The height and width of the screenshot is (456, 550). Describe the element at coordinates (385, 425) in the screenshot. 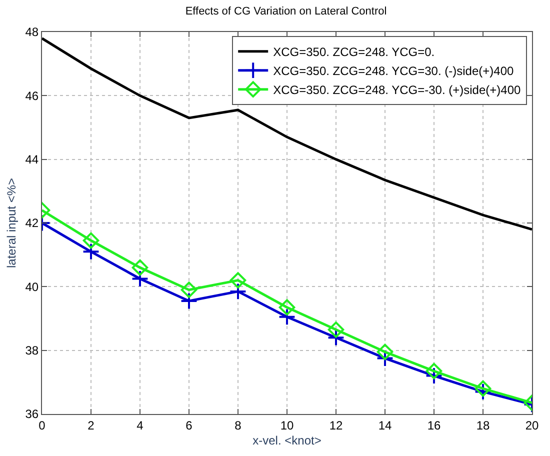

I see `x-tick-label: 14` at that location.